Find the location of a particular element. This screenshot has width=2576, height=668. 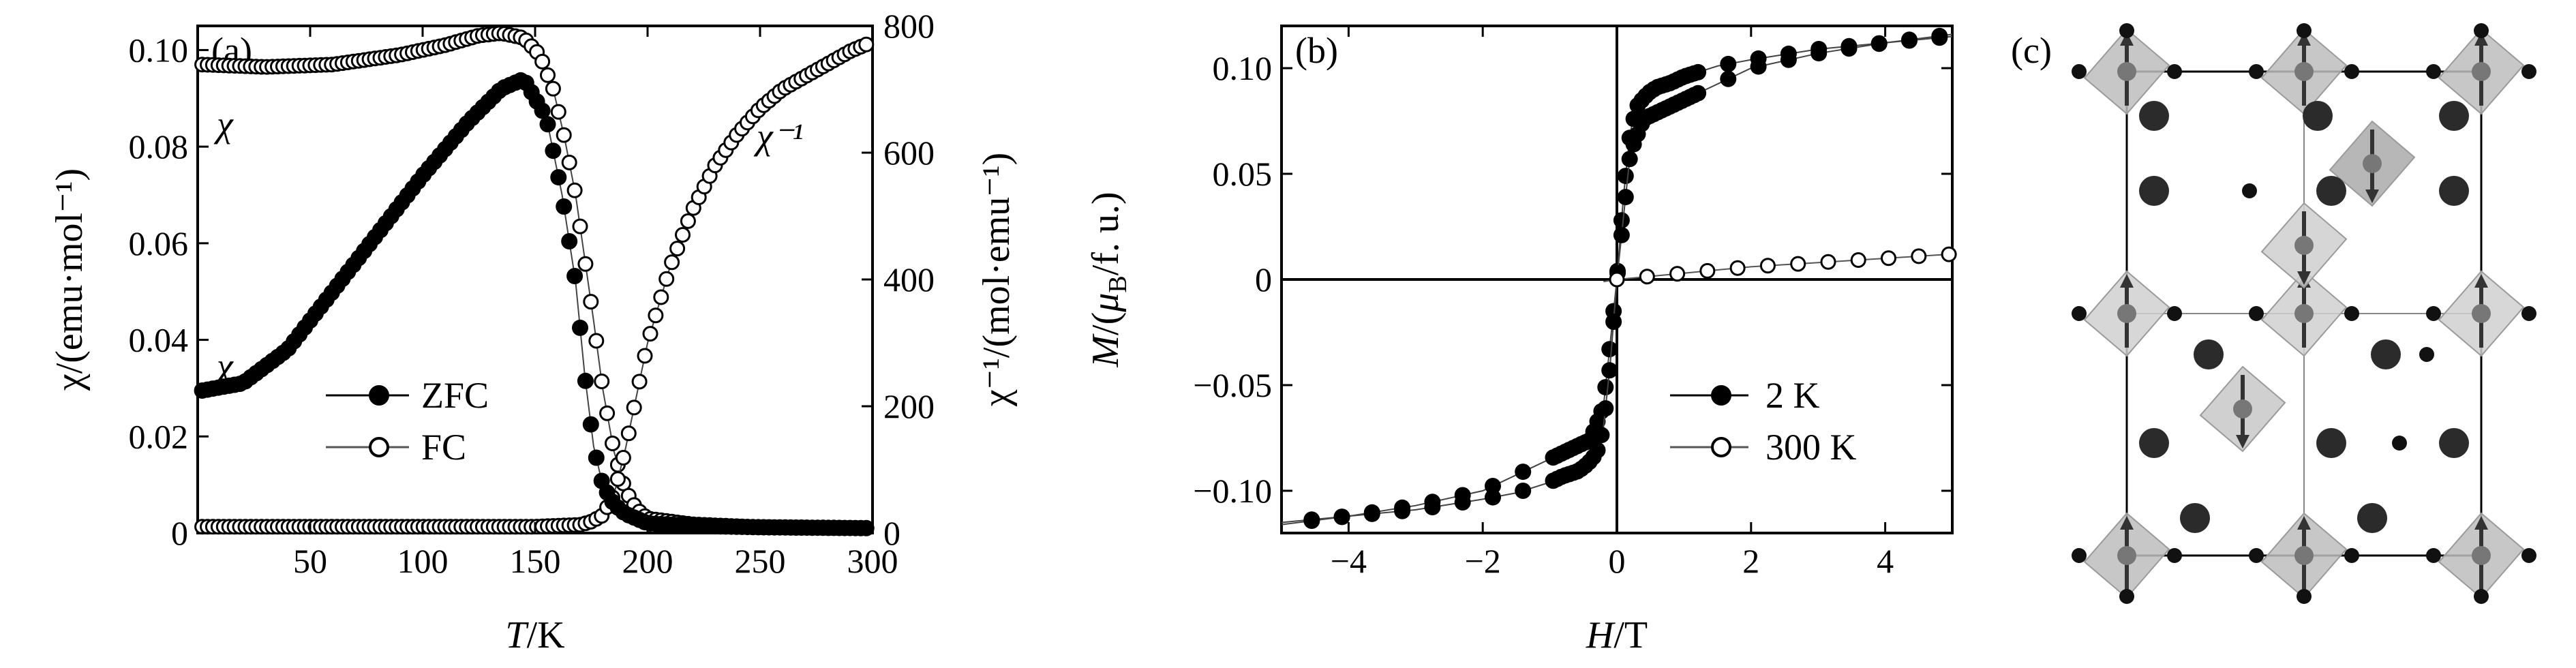

x-tick-label: 0 is located at coordinates (1618, 561).